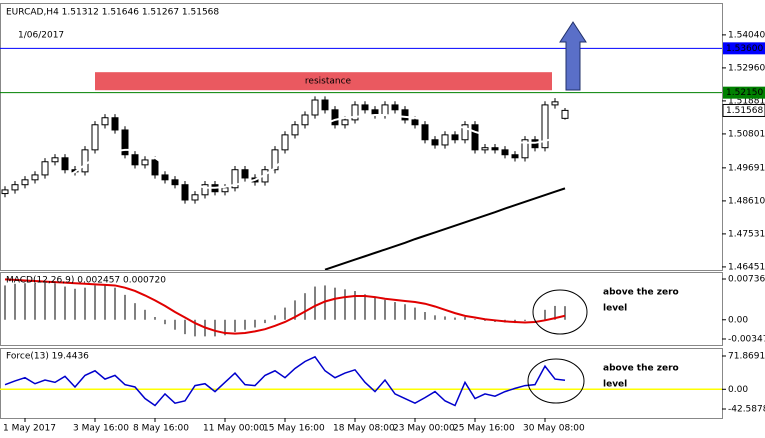 The image size is (765, 438). I want to click on force-line, so click(285, 381).